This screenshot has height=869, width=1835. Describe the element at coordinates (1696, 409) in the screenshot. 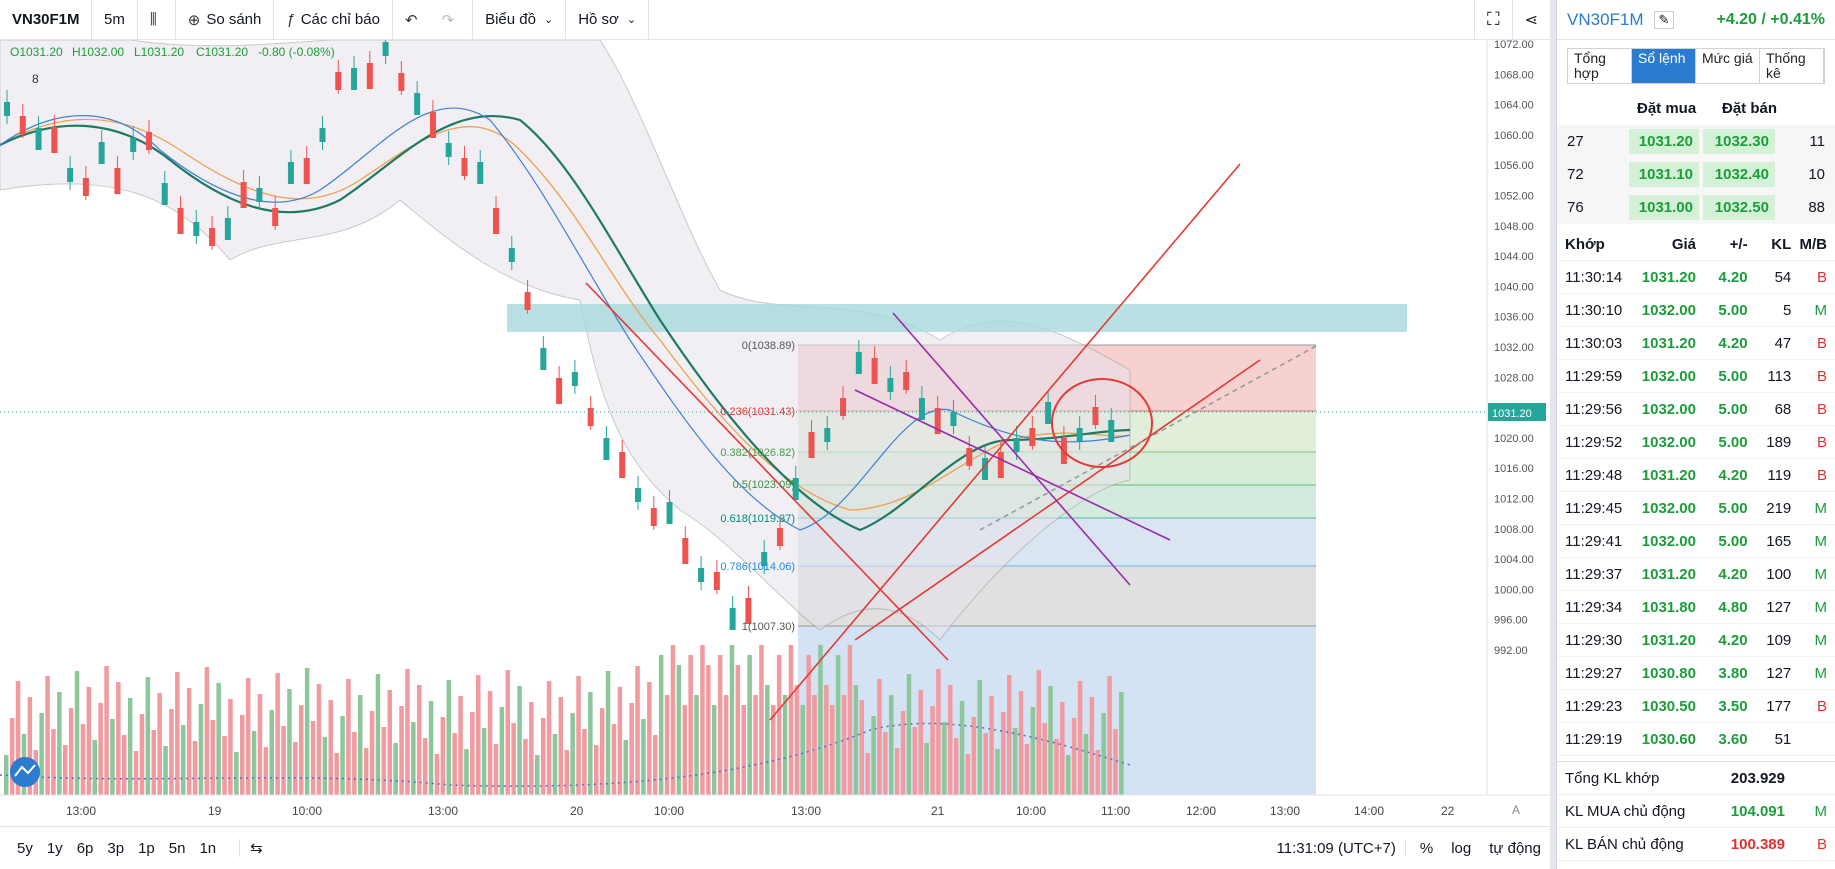

I see `match-row: 11:29:56 1032.00 5.00 68 B` at that location.